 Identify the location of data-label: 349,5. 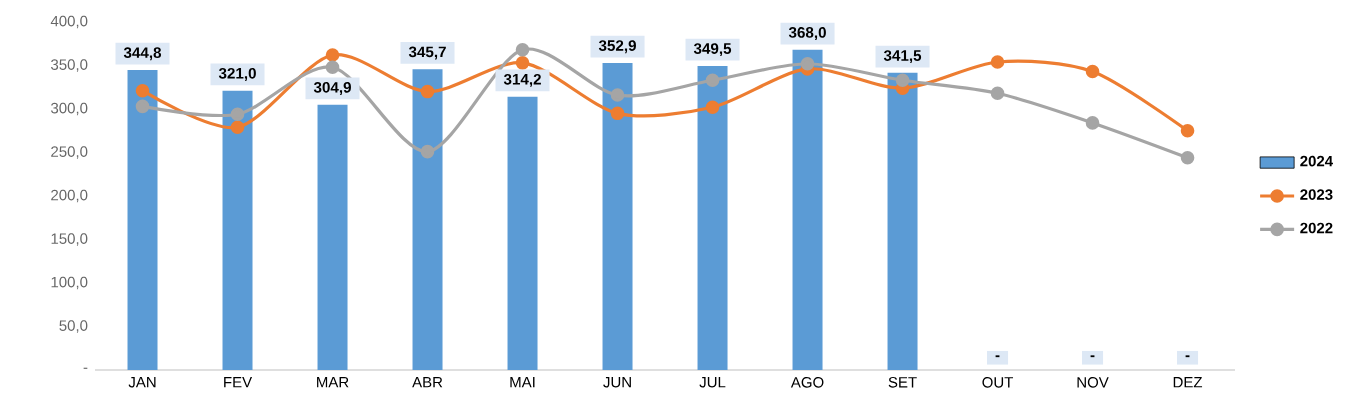
(712, 50).